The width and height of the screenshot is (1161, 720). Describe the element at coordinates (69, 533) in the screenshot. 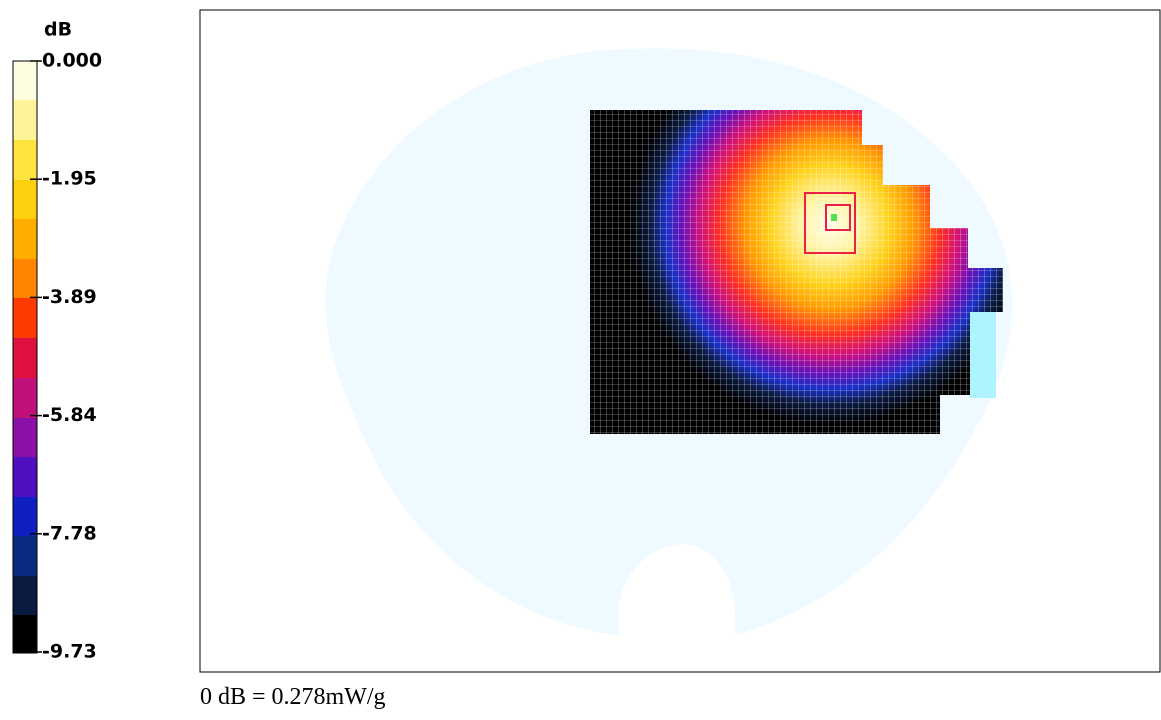

I see `colorbar-label: -7.78` at that location.